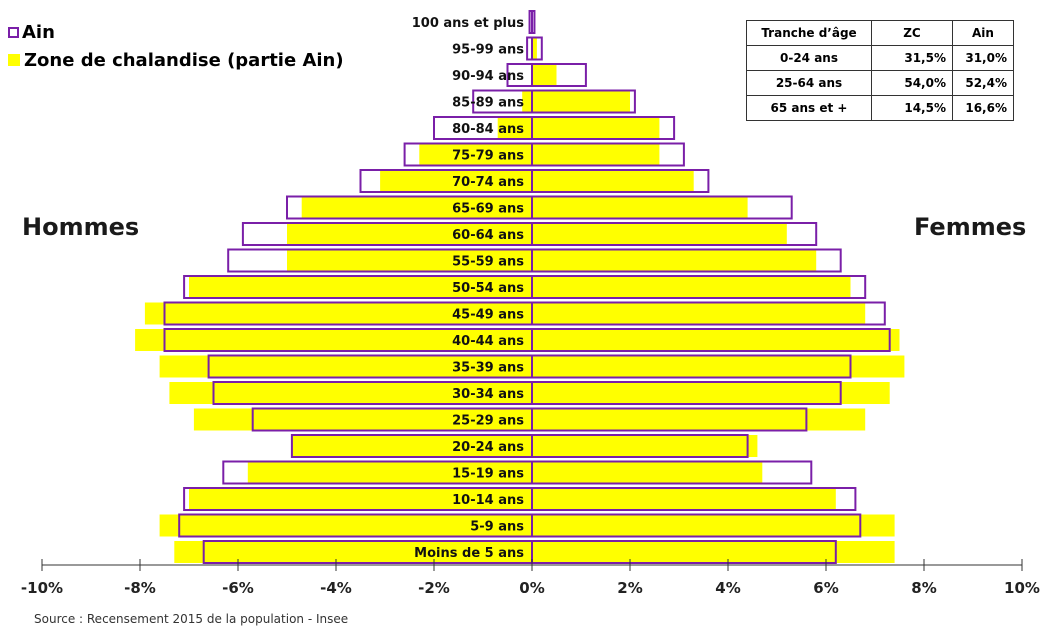 The image size is (1043, 626). I want to click on age-category-label: 5-9 ans, so click(497, 527).